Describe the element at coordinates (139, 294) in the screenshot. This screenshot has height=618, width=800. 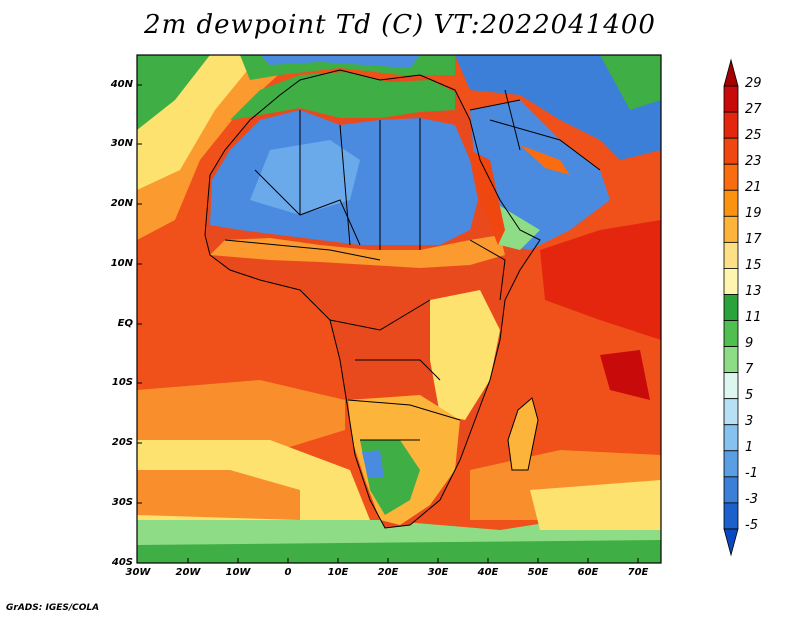
I see `lat-ticks` at that location.